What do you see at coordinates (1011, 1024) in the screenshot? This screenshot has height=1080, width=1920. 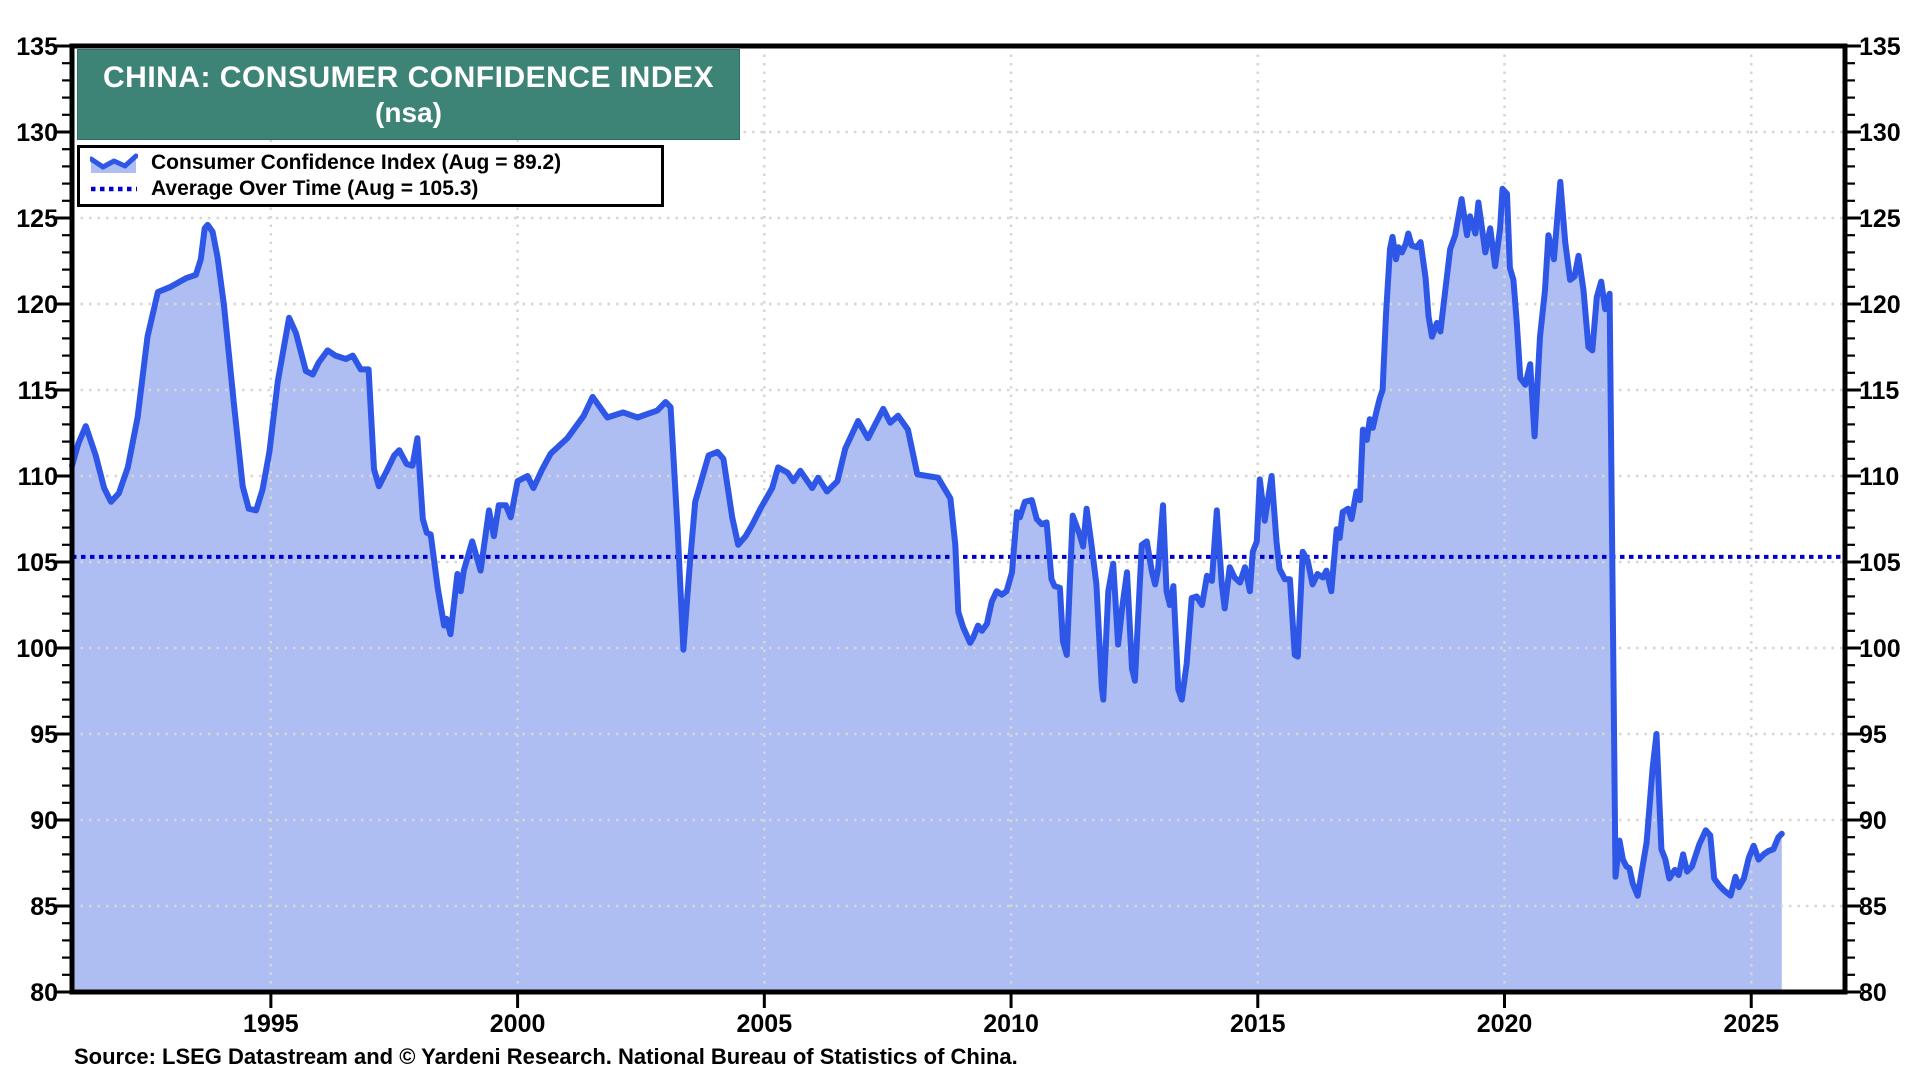 I see `x-axis-label-2010: 2010` at bounding box center [1011, 1024].